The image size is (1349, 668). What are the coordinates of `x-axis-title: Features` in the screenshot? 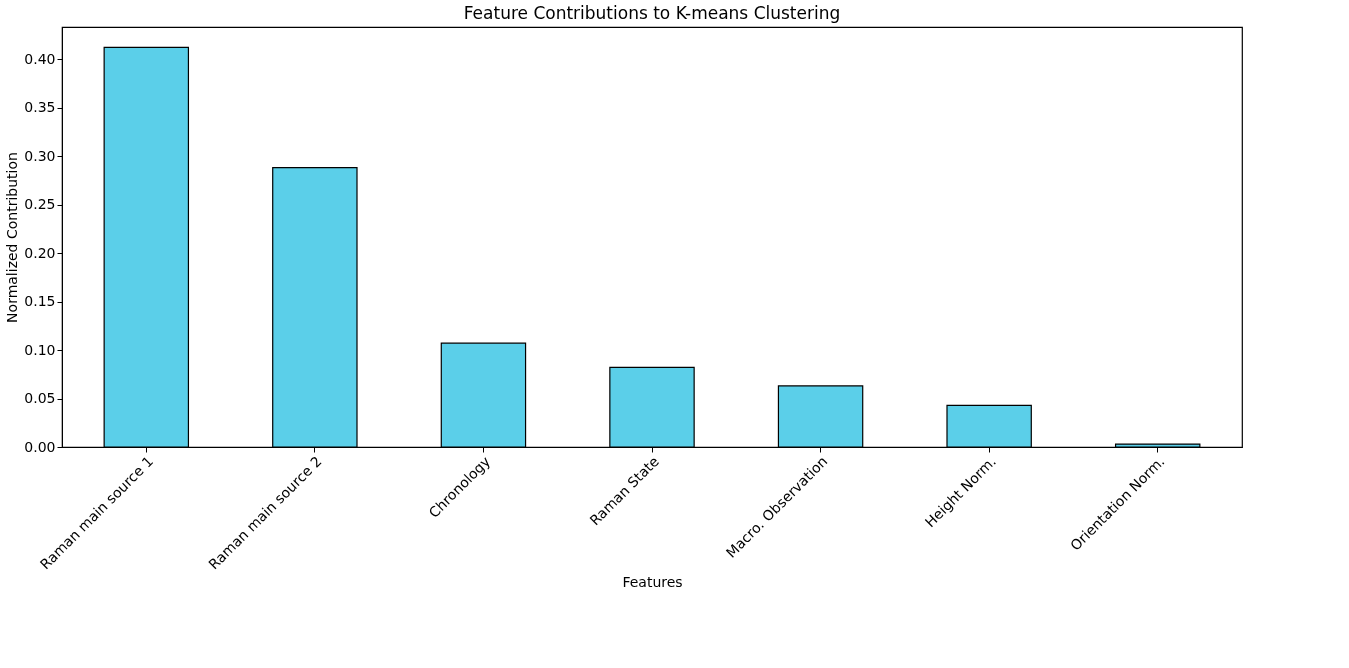 It's located at (652, 582).